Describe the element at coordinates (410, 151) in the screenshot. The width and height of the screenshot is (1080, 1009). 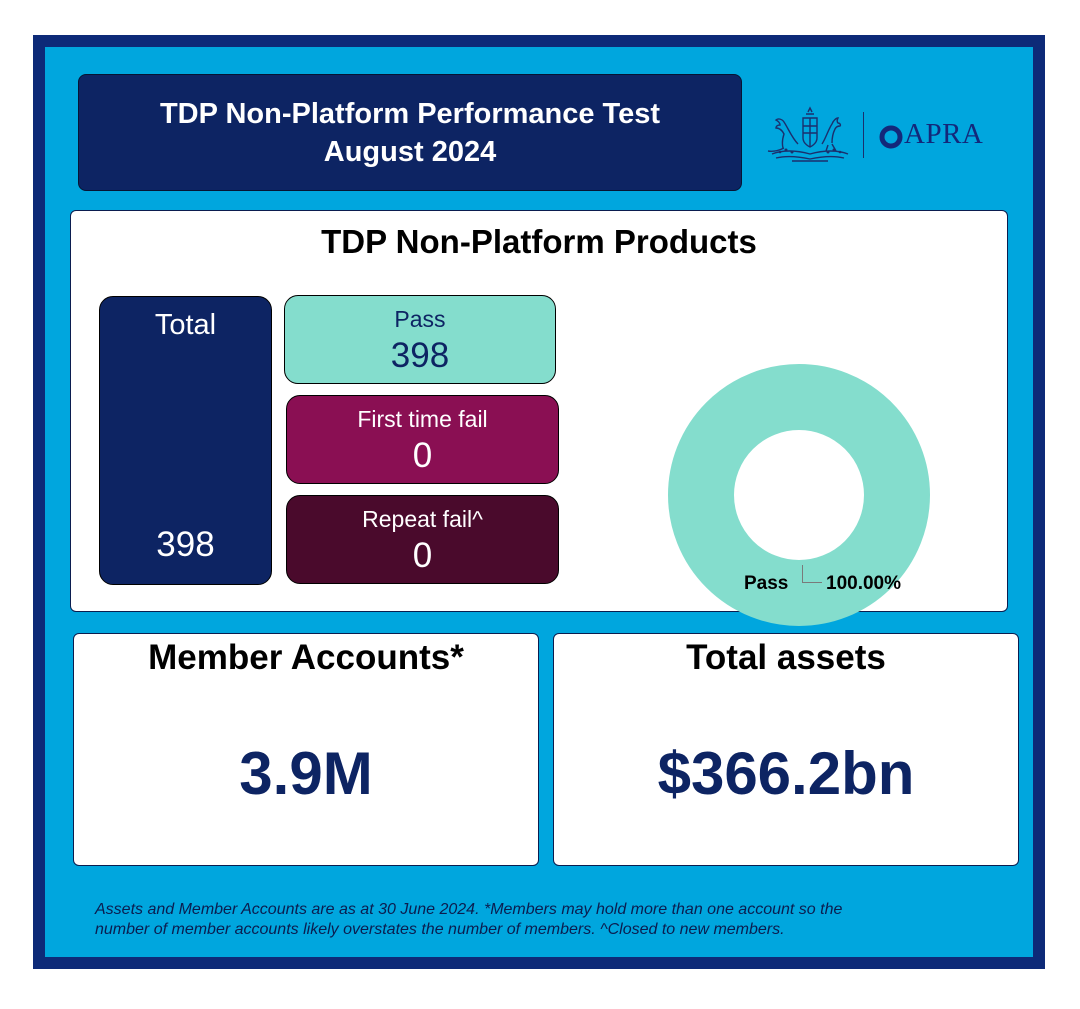
I see `title-line-2: August 2024` at that location.